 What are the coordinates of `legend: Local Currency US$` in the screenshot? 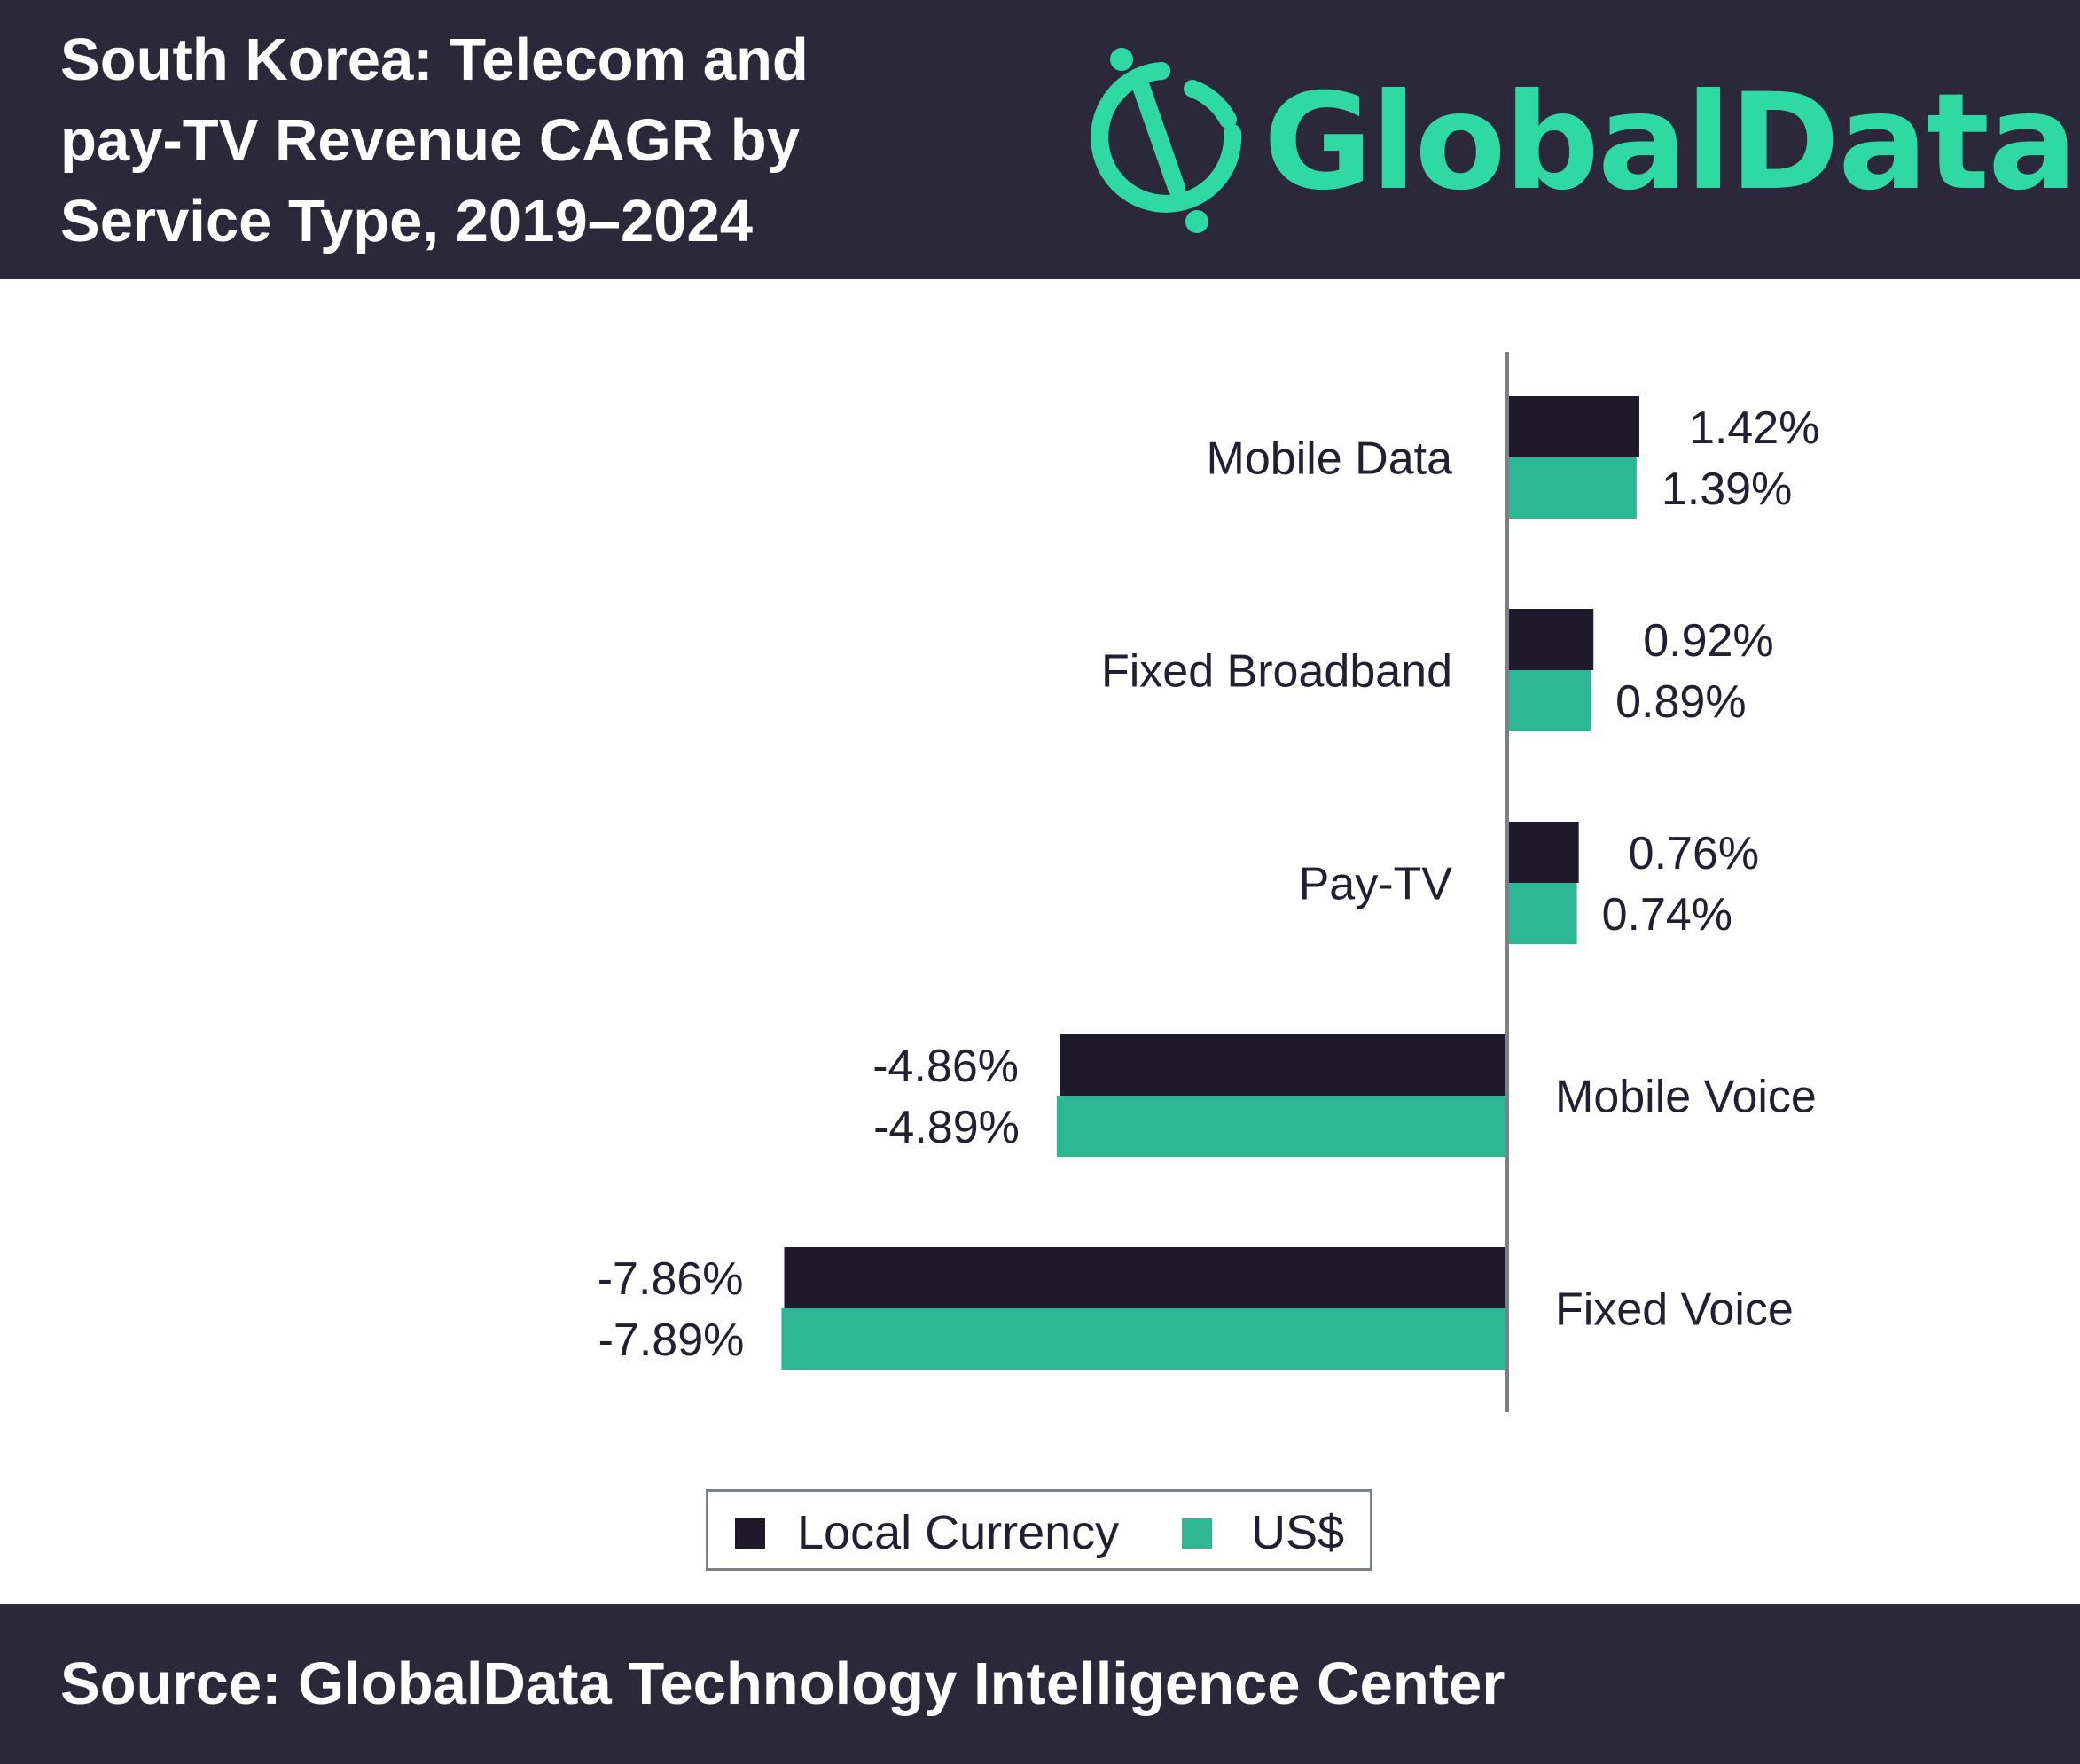 It's located at (1039, 1530).